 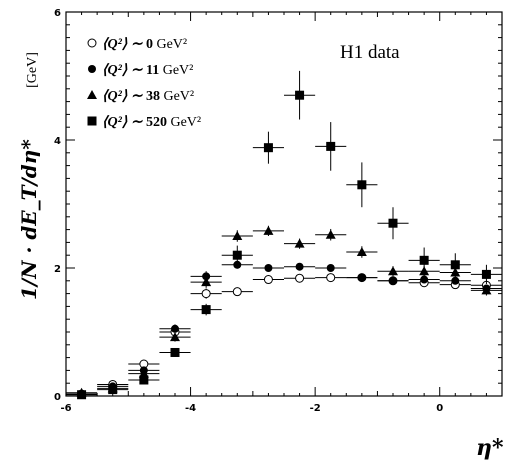 What do you see at coordinates (190, 408) in the screenshot?
I see `x-tick-label: -4` at bounding box center [190, 408].